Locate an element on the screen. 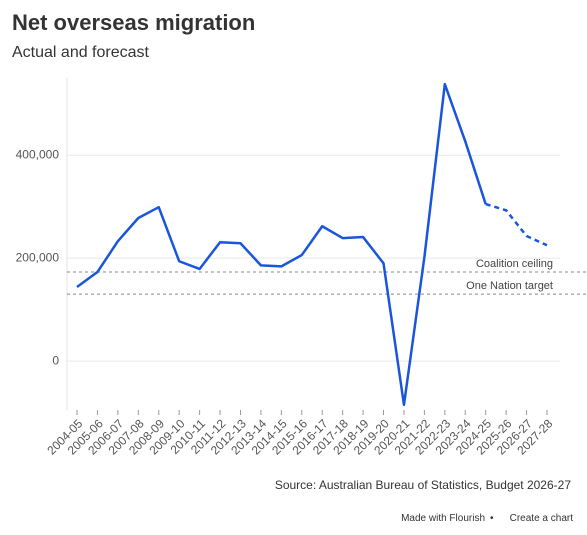 The width and height of the screenshot is (587, 535). reference-label: One Nation target is located at coordinates (509, 286).